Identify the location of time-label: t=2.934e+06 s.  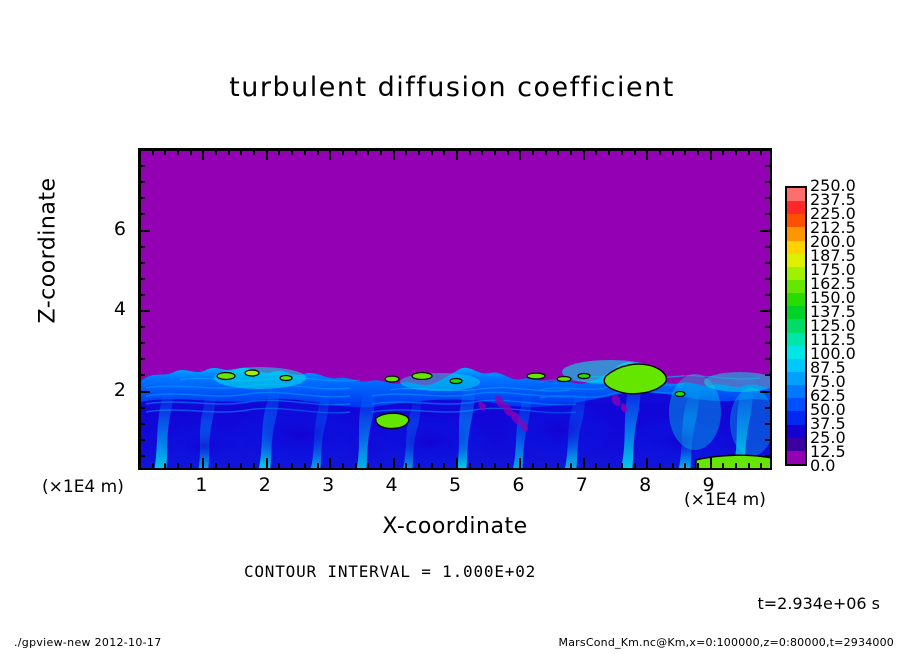
(818, 603).